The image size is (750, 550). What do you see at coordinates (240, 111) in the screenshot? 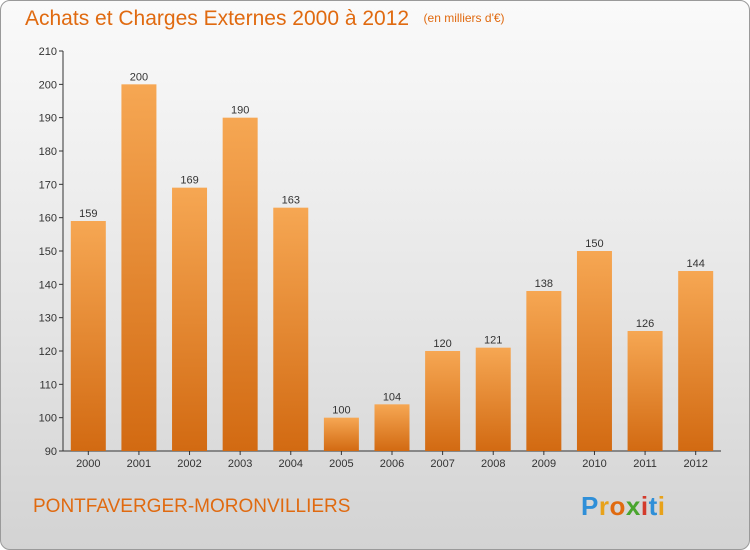
I see `bar-value-label: 190` at bounding box center [240, 111].